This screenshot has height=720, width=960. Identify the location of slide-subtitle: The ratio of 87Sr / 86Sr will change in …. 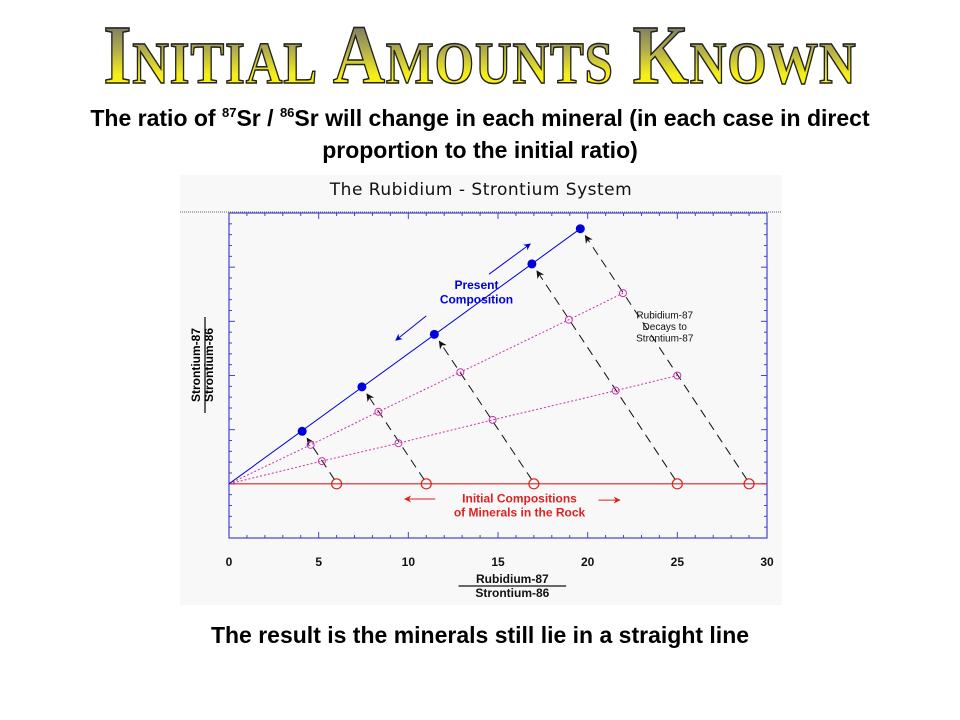
(480, 134).